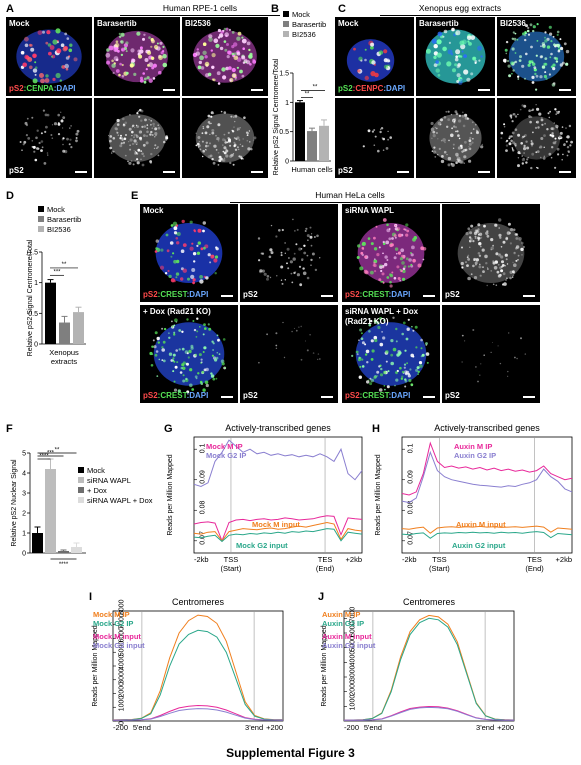  What do you see at coordinates (429, 666) in the screenshot?
I see `plot-frame` at bounding box center [429, 666].